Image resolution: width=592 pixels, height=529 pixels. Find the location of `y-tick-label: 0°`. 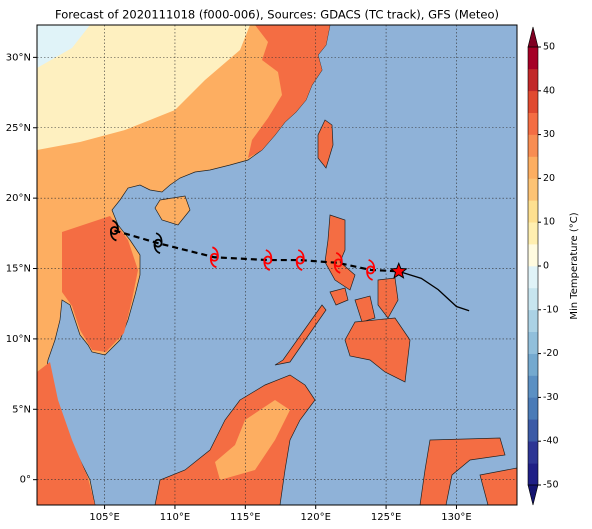

y-tick-label: 0° is located at coordinates (25, 480).